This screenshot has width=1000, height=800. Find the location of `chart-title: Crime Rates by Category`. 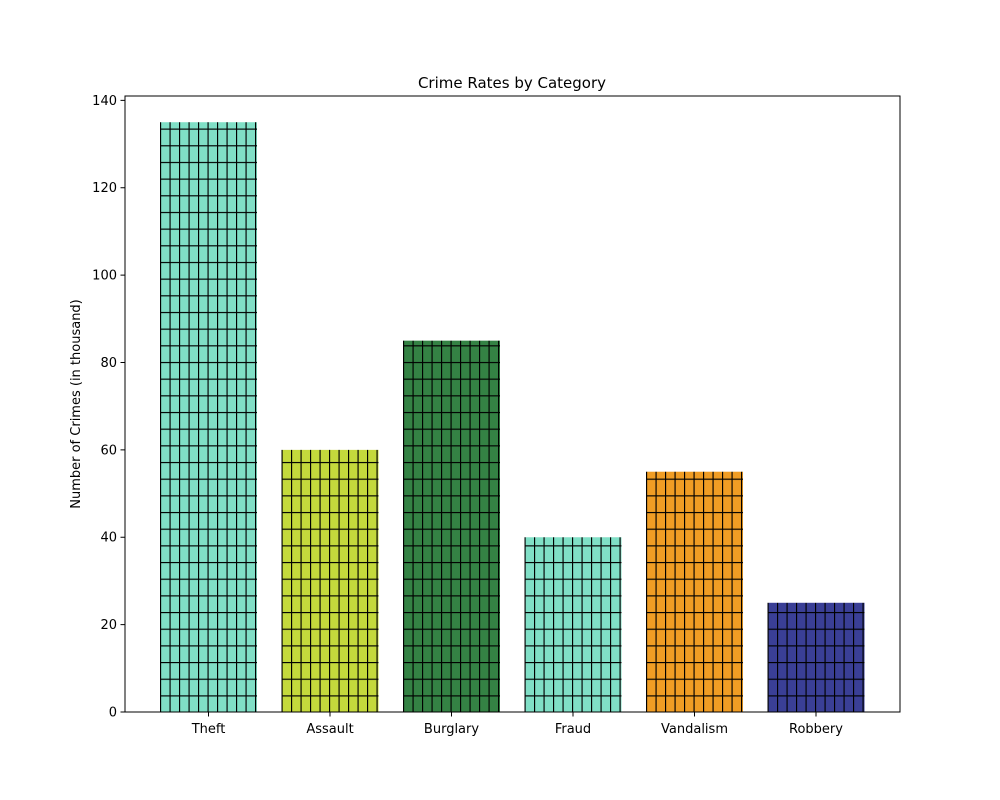

chart-title: Crime Rates by Category is located at coordinates (512, 83).